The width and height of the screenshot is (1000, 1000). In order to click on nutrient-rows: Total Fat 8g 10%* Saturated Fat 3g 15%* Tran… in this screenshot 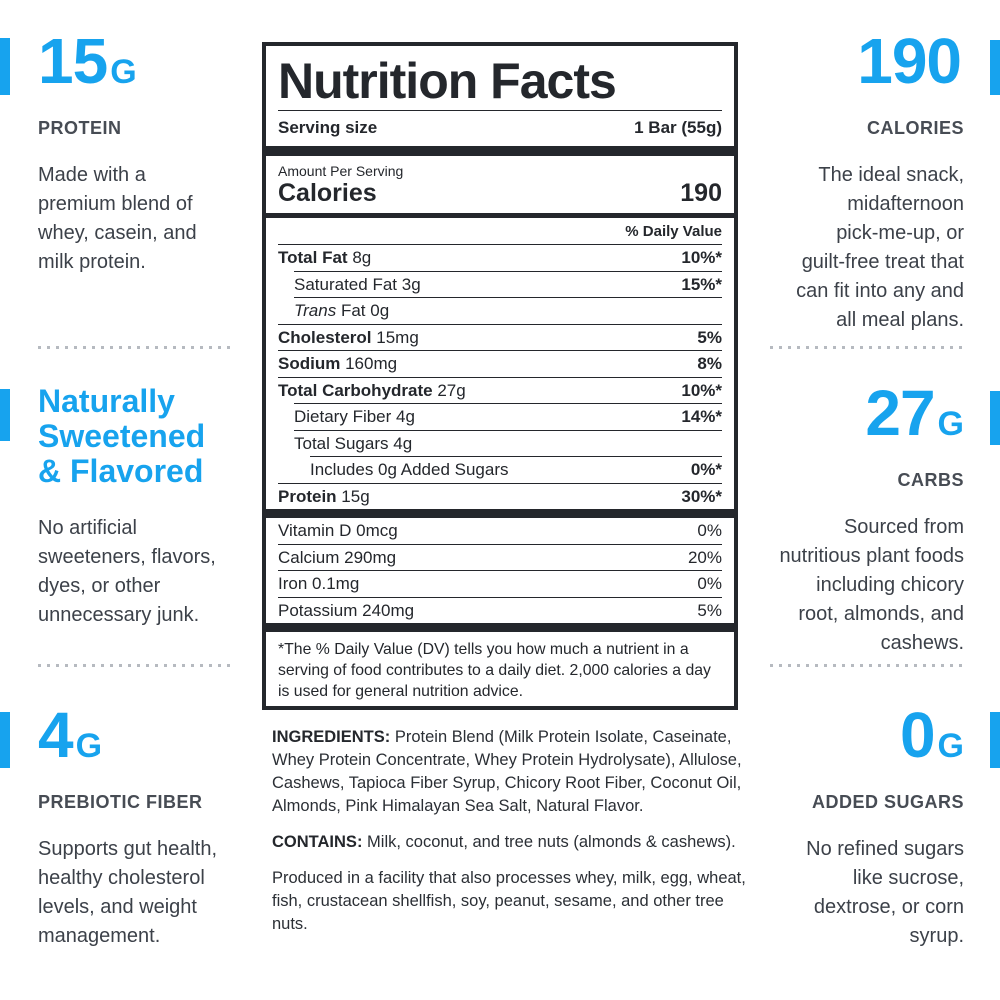, I will do `click(500, 376)`.